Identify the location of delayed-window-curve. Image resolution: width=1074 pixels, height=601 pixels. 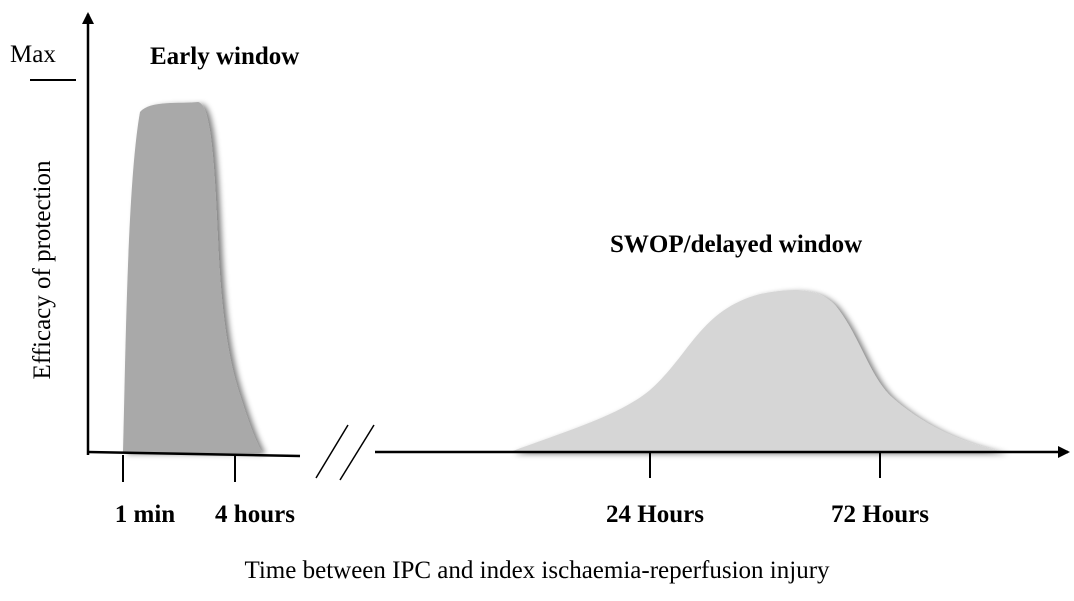
(757, 370).